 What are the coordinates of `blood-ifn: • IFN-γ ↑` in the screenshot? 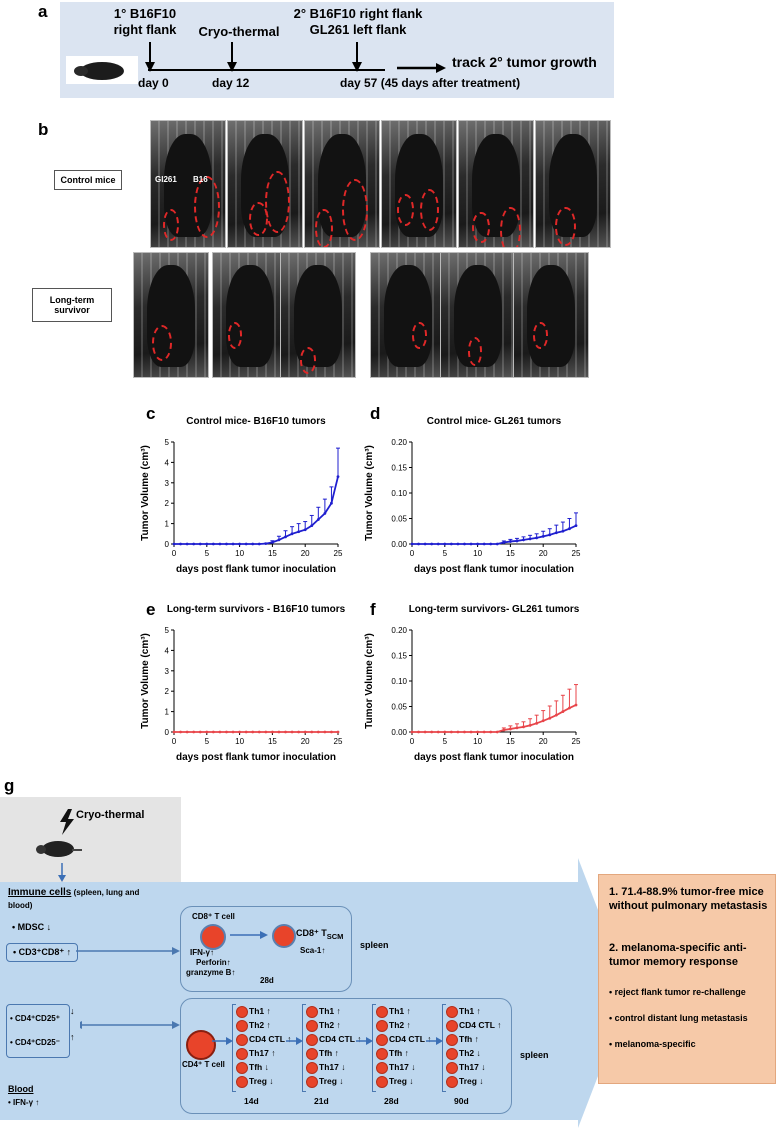 It's located at (24, 1102).